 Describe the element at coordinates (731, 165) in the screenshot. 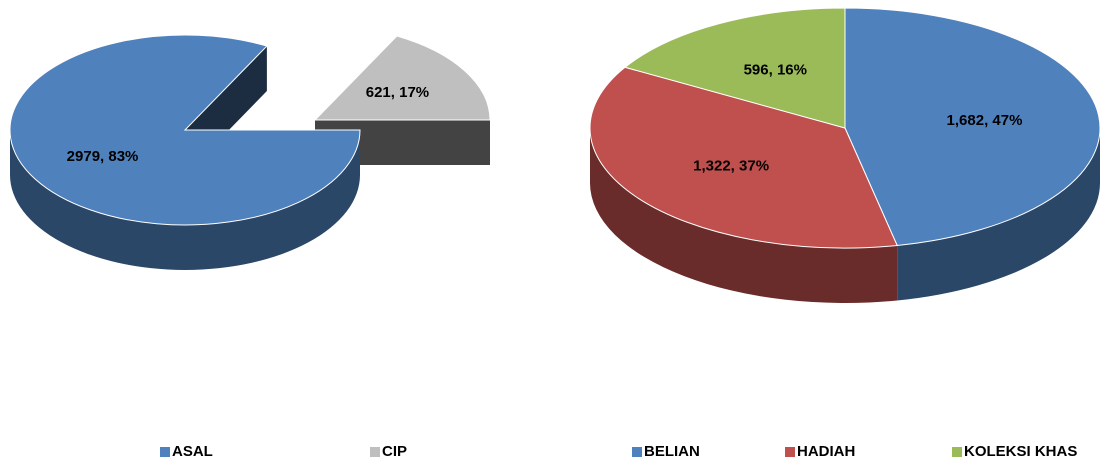

I see `data-label: 1,322, 37%` at that location.